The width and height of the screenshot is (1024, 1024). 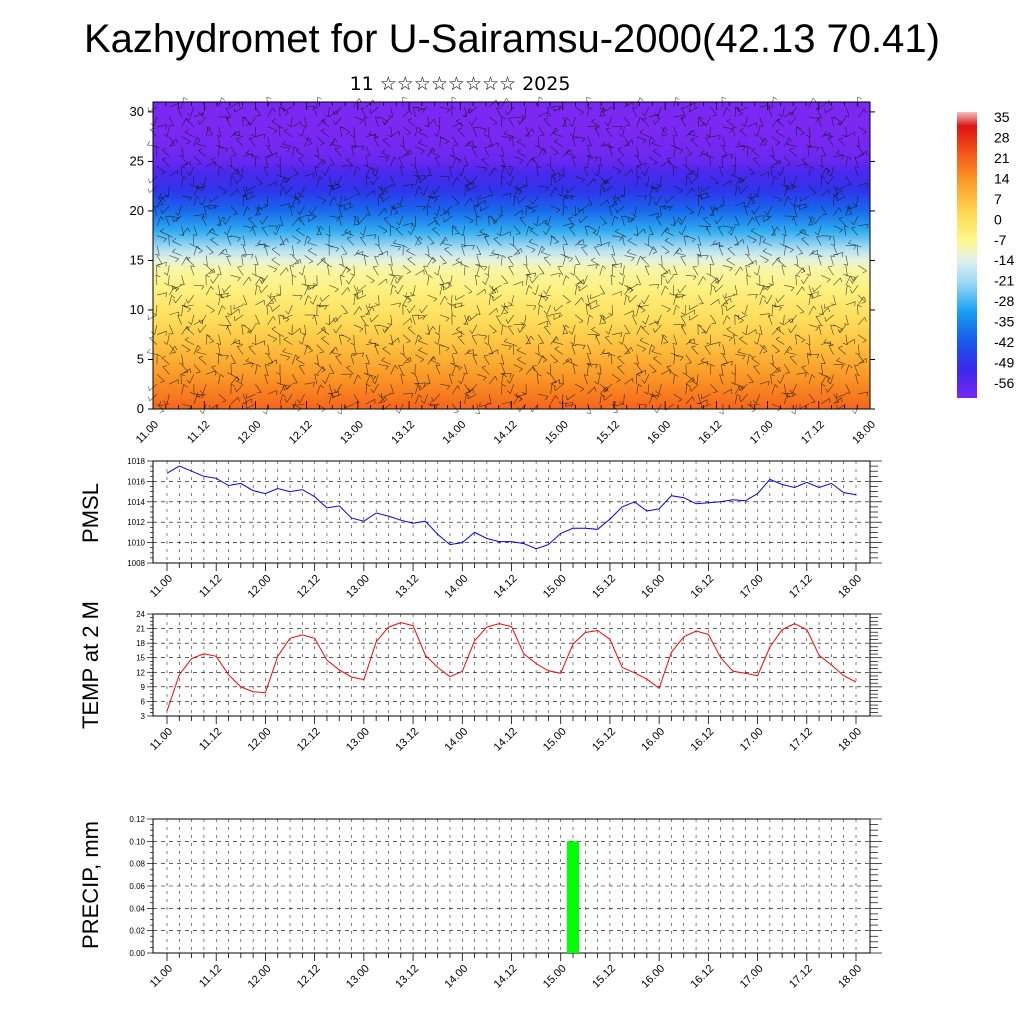 I want to click on colorbar-label: -42, so click(x=1004, y=342).